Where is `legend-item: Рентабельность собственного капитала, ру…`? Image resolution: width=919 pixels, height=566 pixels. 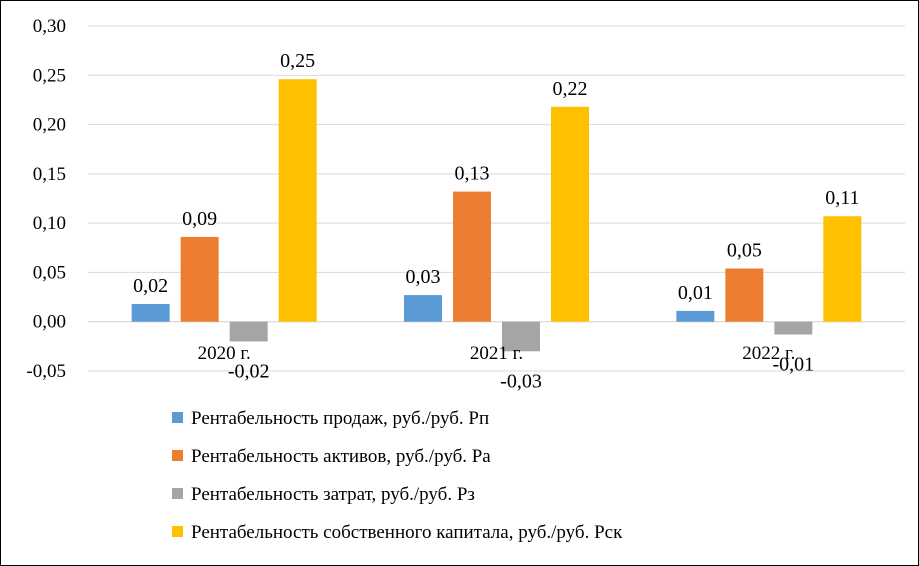 legend-item: Рентабельность собственного капитала, ру… is located at coordinates (397, 532).